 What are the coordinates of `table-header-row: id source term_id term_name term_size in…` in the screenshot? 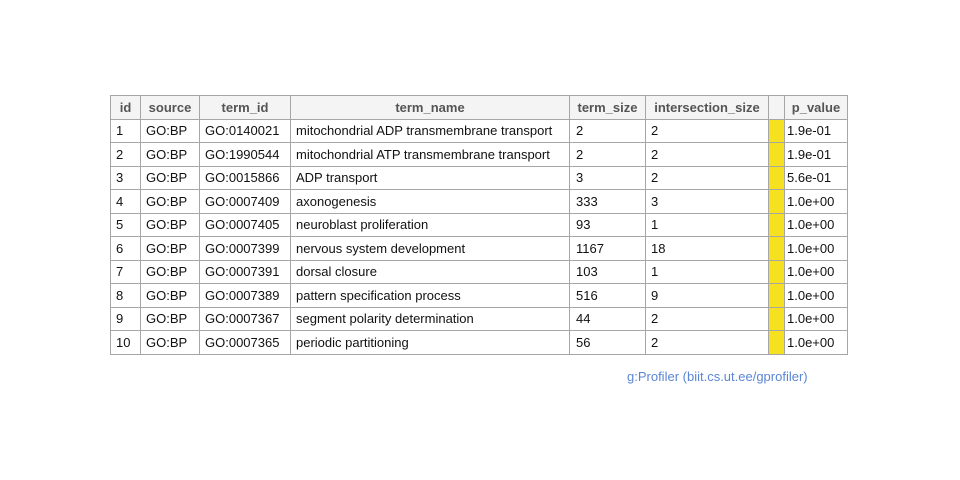 It's located at (479, 107).